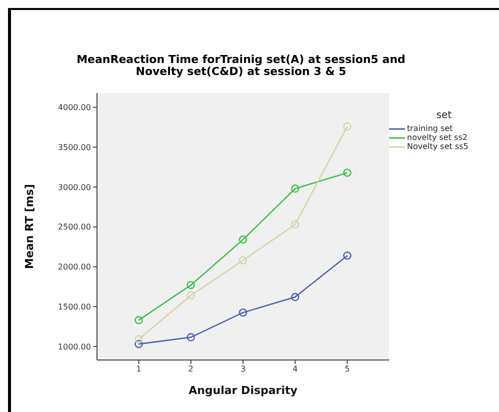 The width and height of the screenshot is (499, 412). Describe the element at coordinates (74, 307) in the screenshot. I see `y-tick-label: 1500.00` at that location.